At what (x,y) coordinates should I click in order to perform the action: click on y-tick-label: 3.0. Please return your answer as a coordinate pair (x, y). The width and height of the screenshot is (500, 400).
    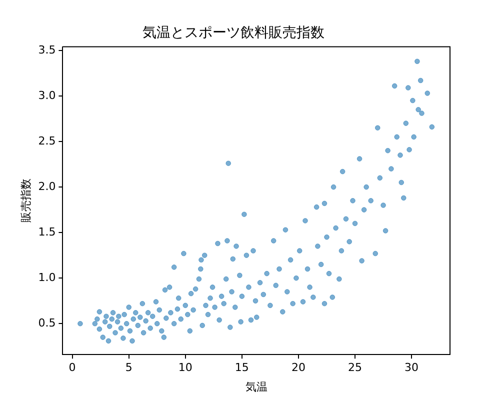
    Looking at the image, I should click on (47, 95).